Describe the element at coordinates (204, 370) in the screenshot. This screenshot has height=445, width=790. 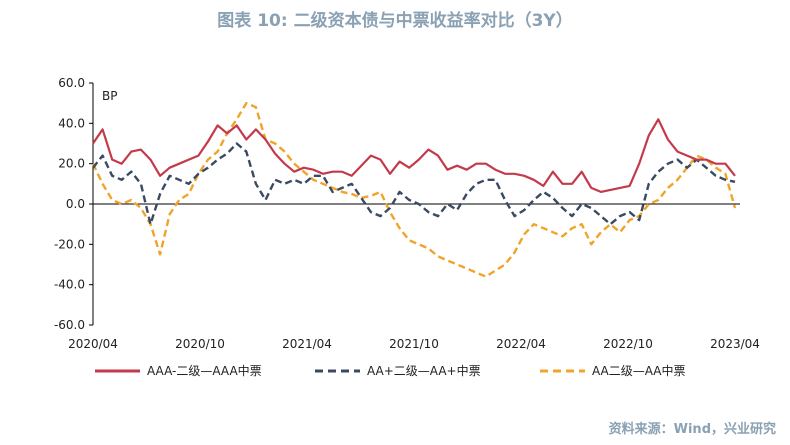
I see `legend-label: AAA-二级—AAA中票` at that location.